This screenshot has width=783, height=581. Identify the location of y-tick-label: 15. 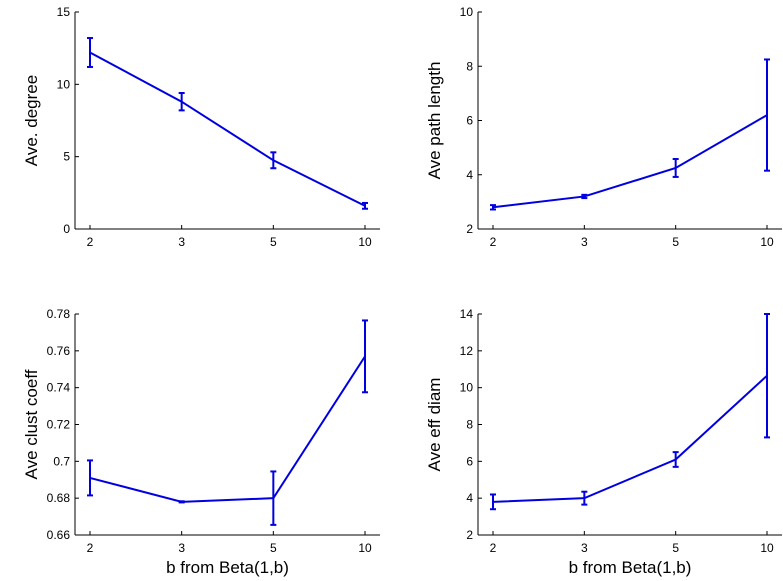
(64, 12).